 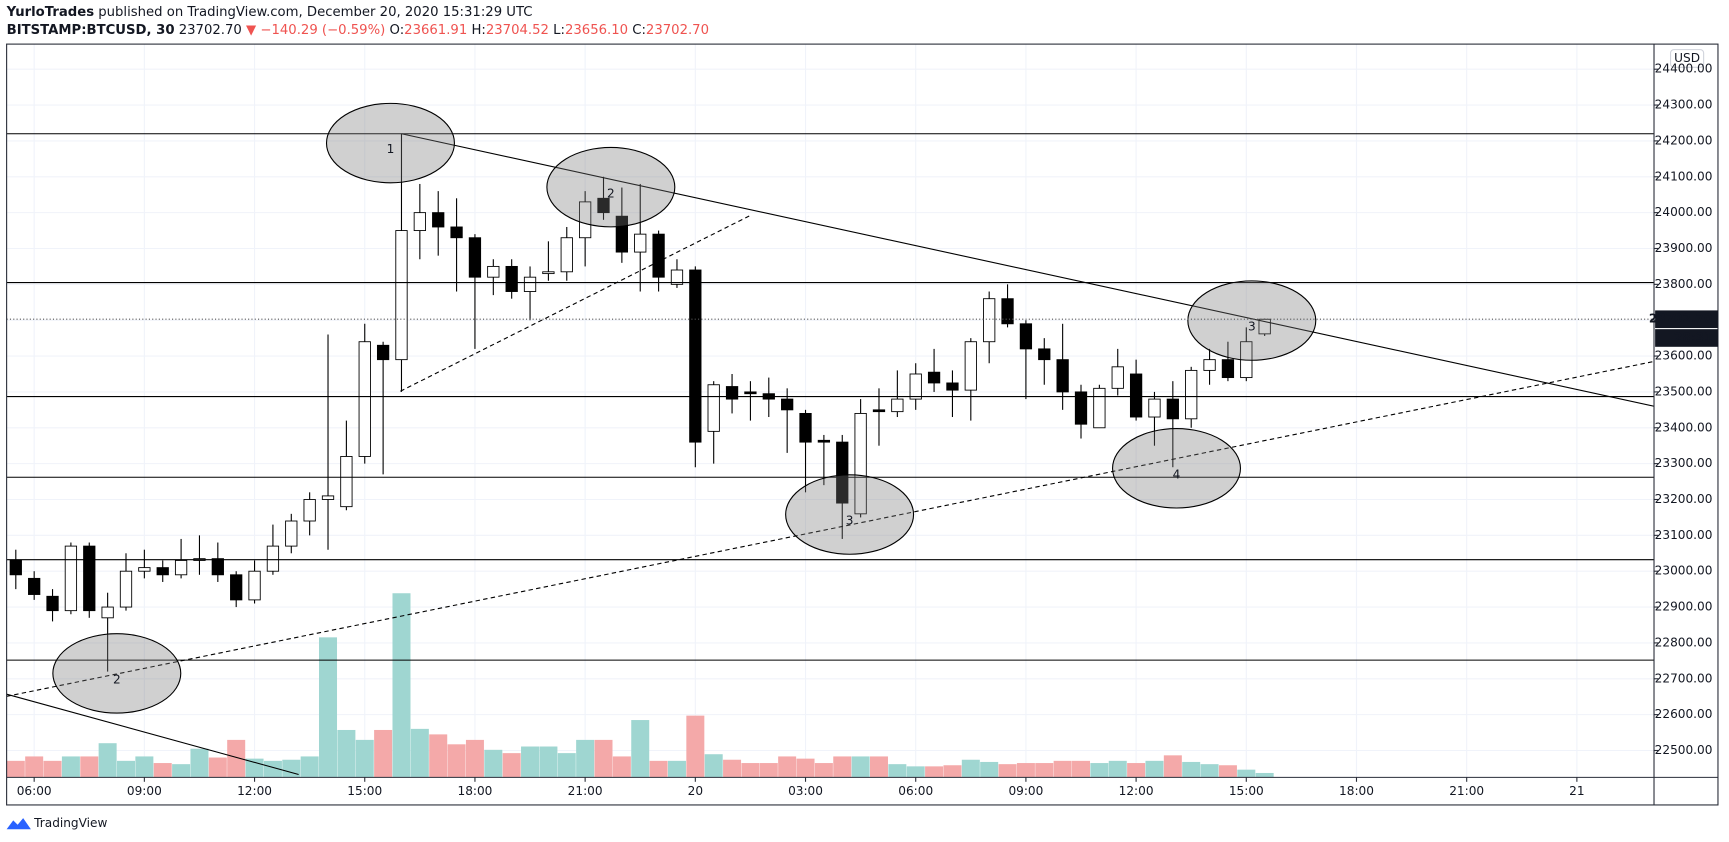 I want to click on currency: USD, so click(x=1687, y=58).